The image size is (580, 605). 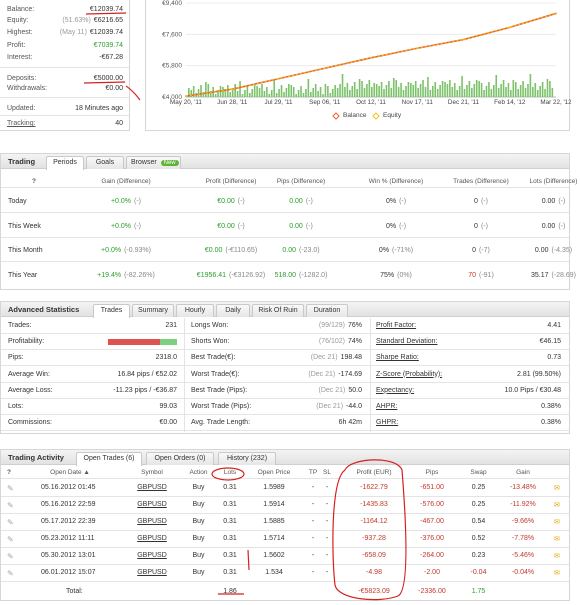 I want to click on tab-browser: Browser New, so click(x=153, y=162).